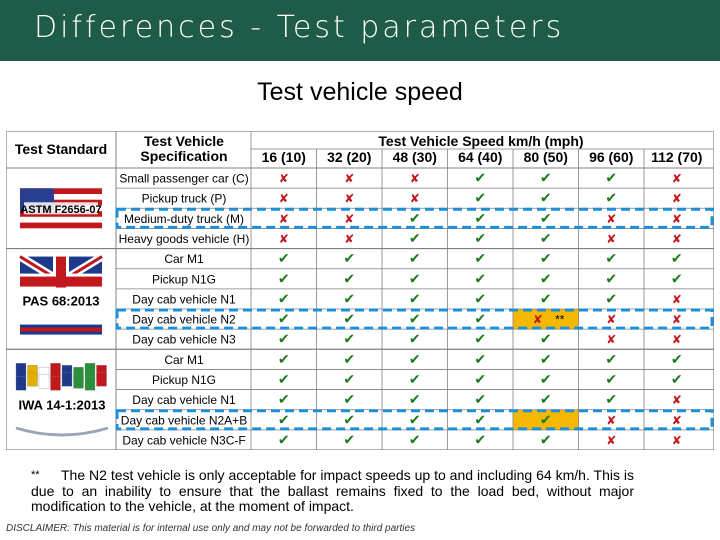 This screenshot has width=720, height=540. Describe the element at coordinates (60, 301) in the screenshot. I see `standard-label: PAS 68:2013` at that location.